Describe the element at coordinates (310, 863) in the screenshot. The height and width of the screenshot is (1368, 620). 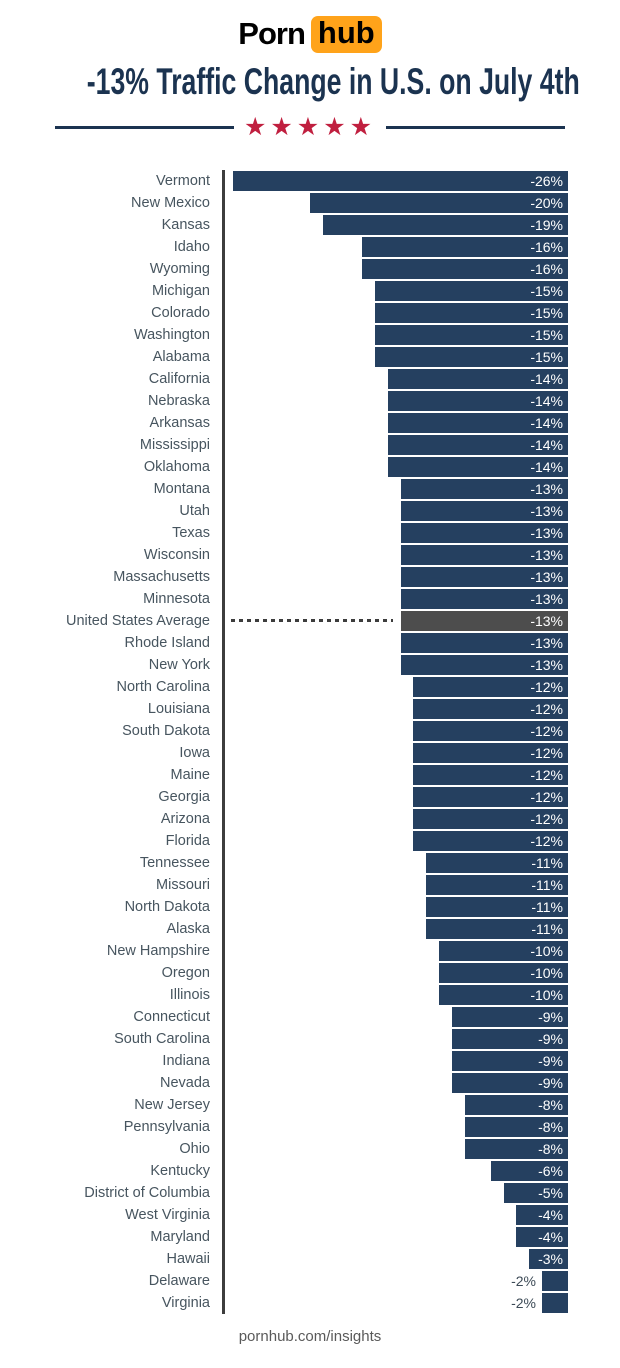
I see `chart-row: Tennessee -11%` at that location.